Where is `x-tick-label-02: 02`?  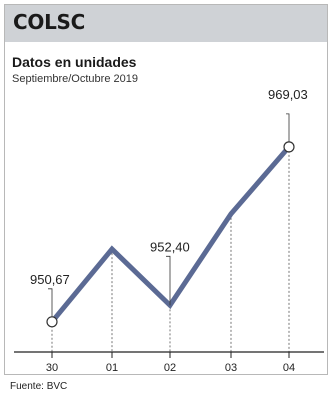
x-tick-label-02: 02 is located at coordinates (170, 368).